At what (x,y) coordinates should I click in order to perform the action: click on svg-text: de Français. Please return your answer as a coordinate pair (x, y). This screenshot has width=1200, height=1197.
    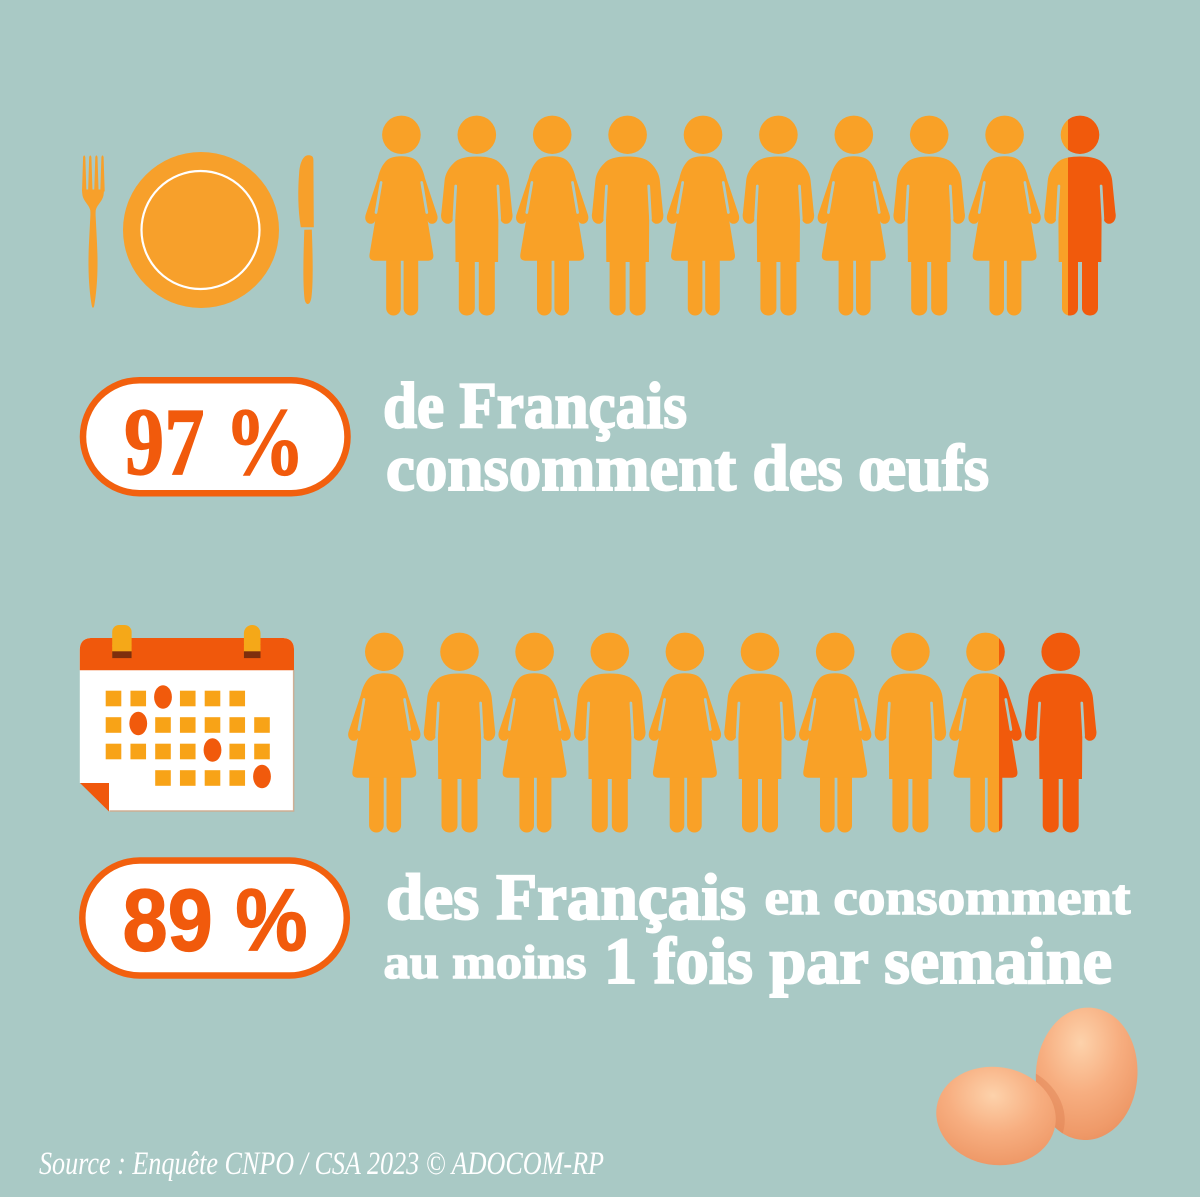
    Looking at the image, I should click on (535, 406).